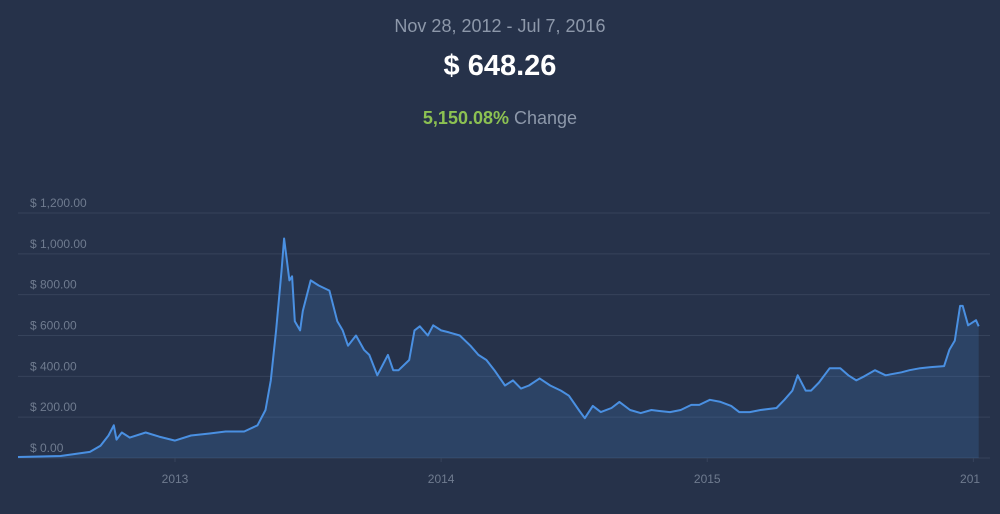  What do you see at coordinates (707, 479) in the screenshot?
I see `x-tick-label: 2015` at bounding box center [707, 479].